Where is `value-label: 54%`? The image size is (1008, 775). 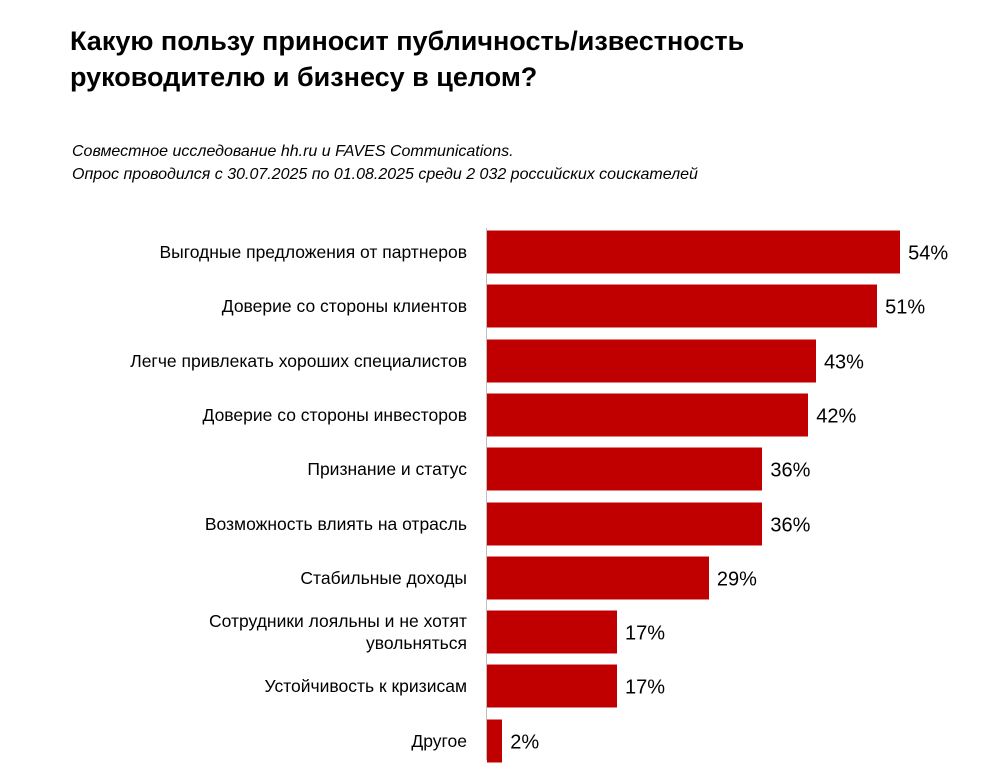 value-label: 54% is located at coordinates (928, 253).